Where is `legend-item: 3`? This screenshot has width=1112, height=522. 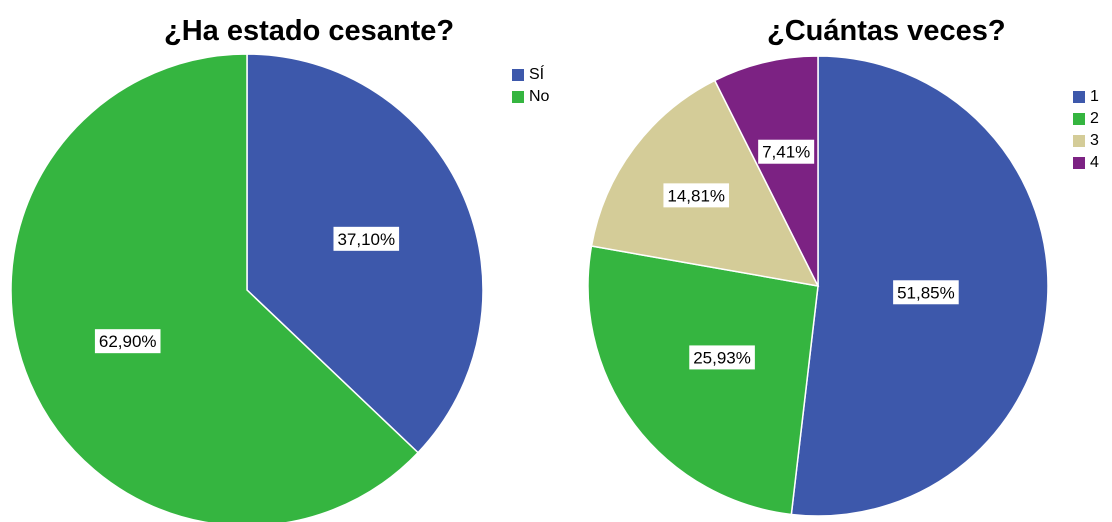
legend-item: 3 is located at coordinates (1086, 141).